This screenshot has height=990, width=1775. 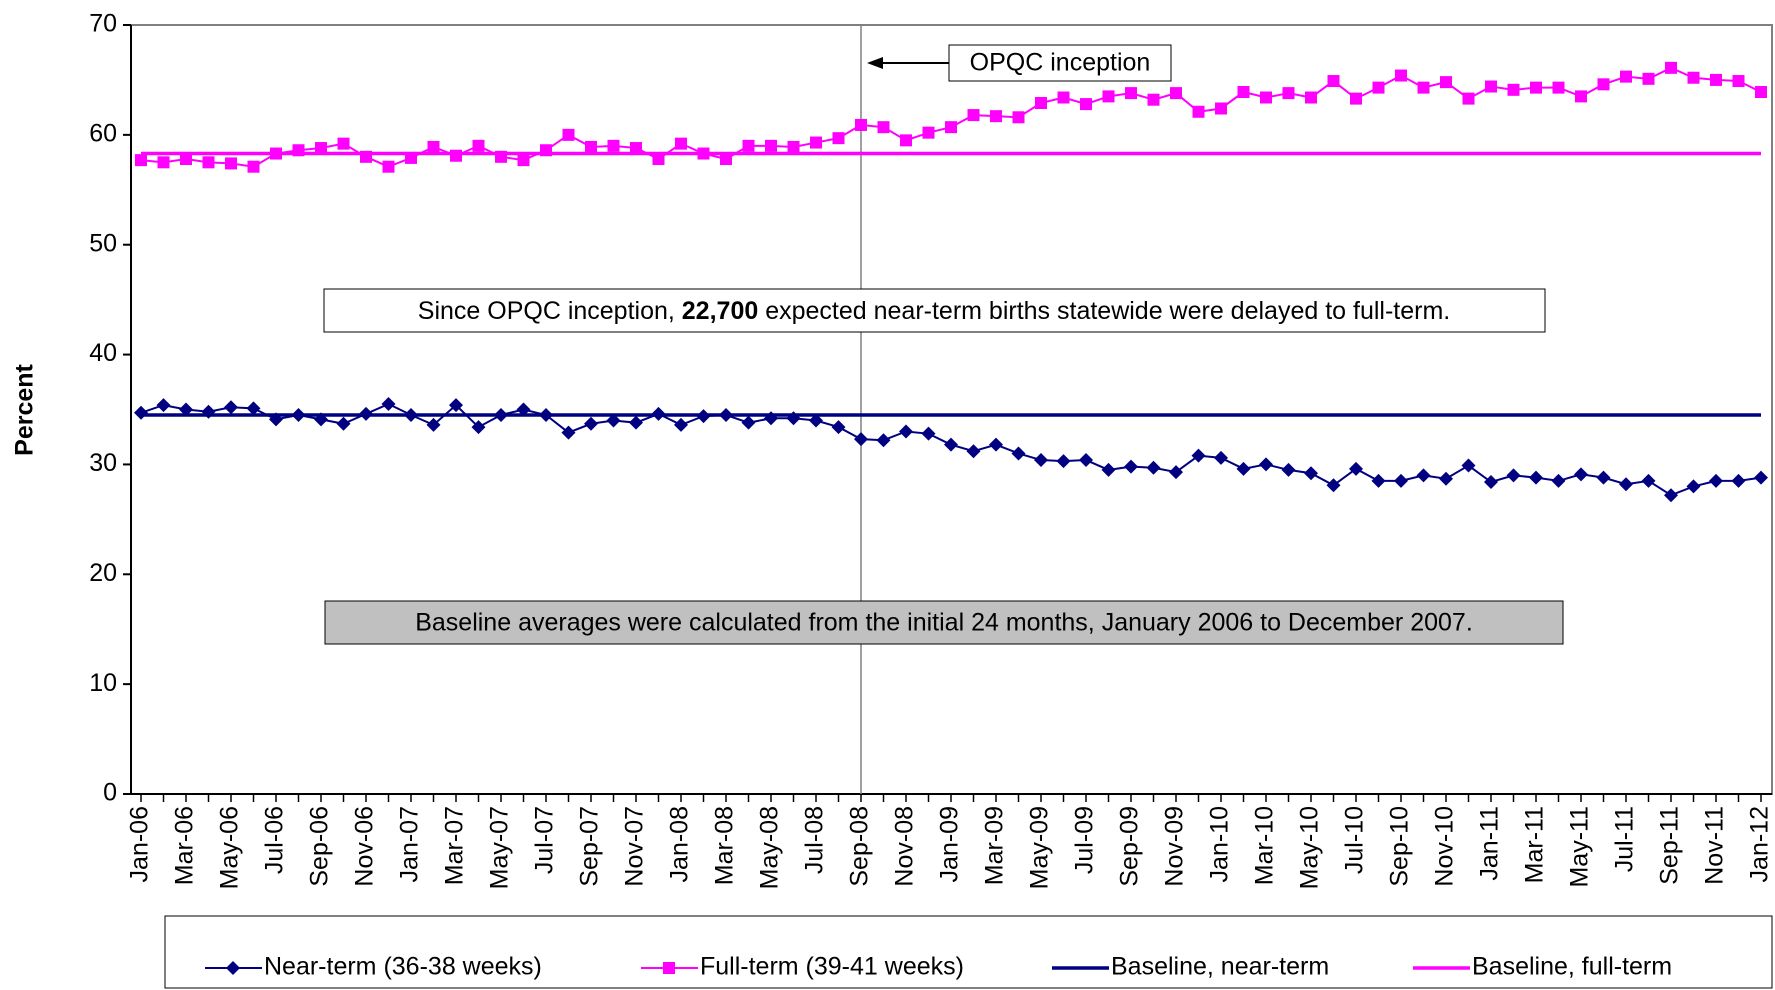 I want to click on y-tick-label: 50, so click(x=103, y=243).